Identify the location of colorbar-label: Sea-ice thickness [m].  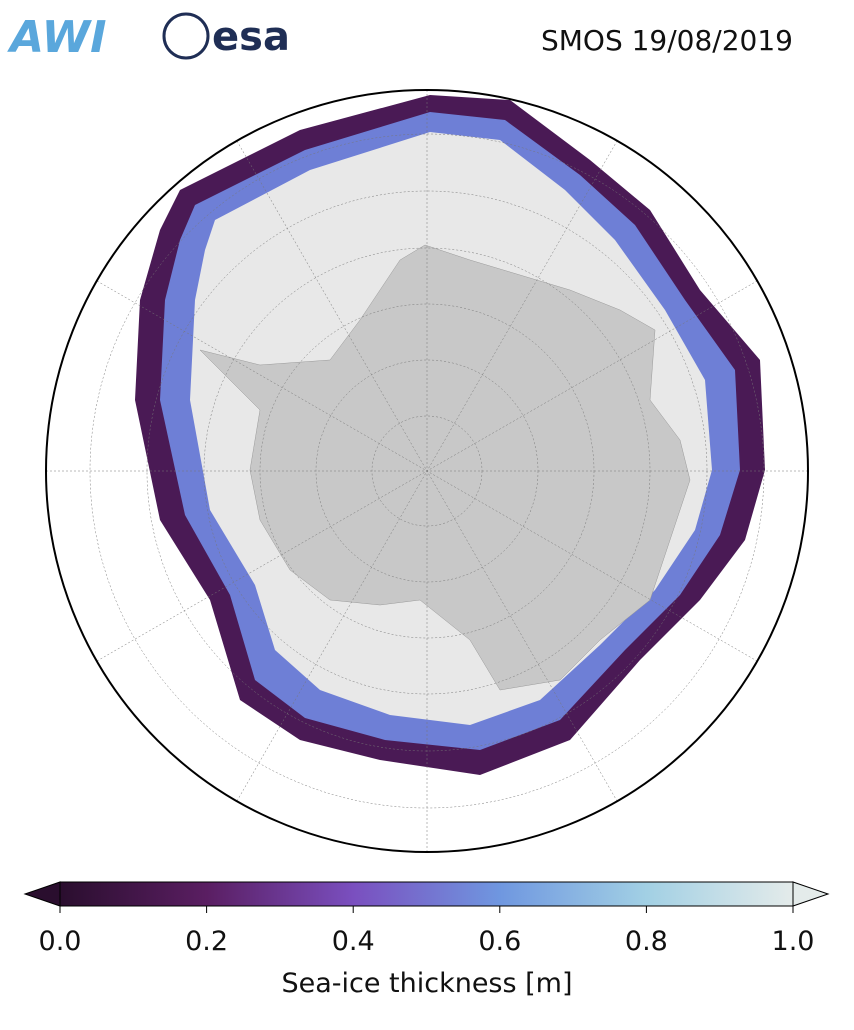
(426, 983).